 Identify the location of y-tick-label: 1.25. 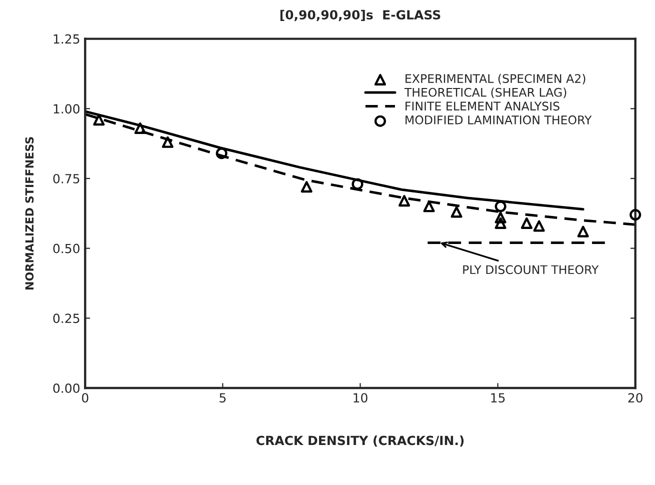
(67, 39).